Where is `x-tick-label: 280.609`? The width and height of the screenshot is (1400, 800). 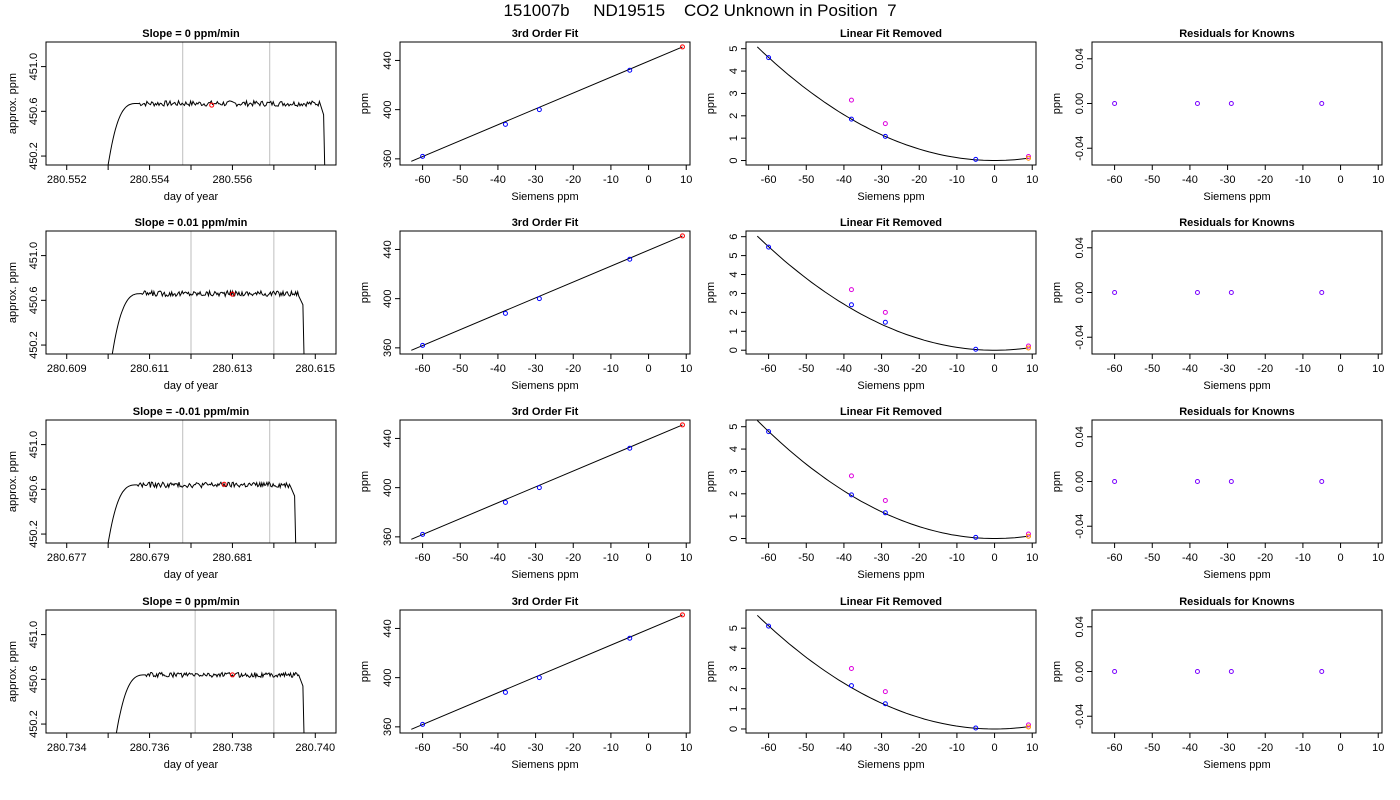
x-tick-label: 280.609 is located at coordinates (67, 369).